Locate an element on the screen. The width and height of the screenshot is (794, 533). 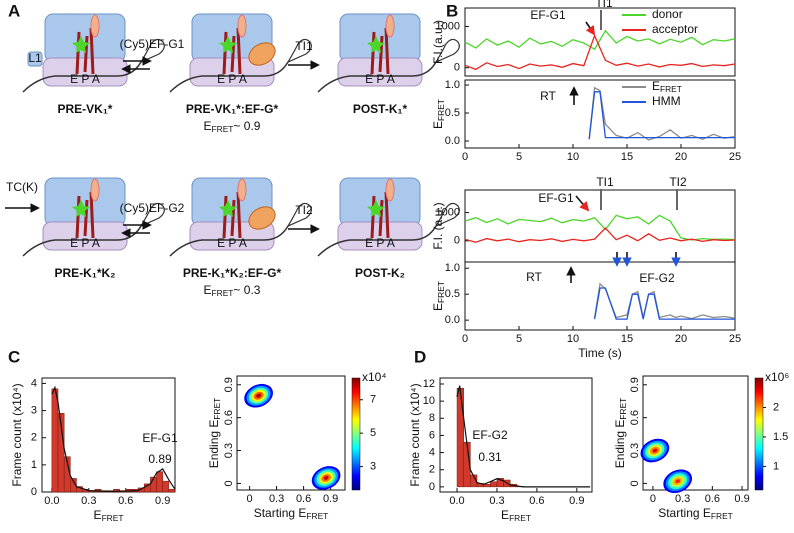
label: TI2 is located at coordinates (304, 210).